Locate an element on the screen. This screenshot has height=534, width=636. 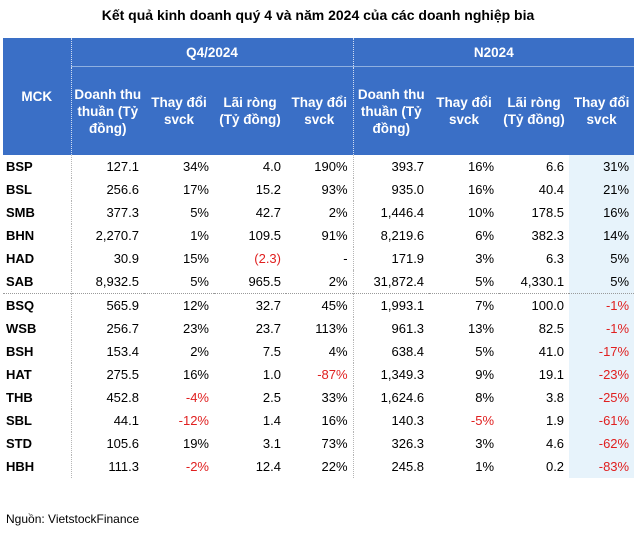
cell-q4-profit-change: 16% is located at coordinates (334, 420).